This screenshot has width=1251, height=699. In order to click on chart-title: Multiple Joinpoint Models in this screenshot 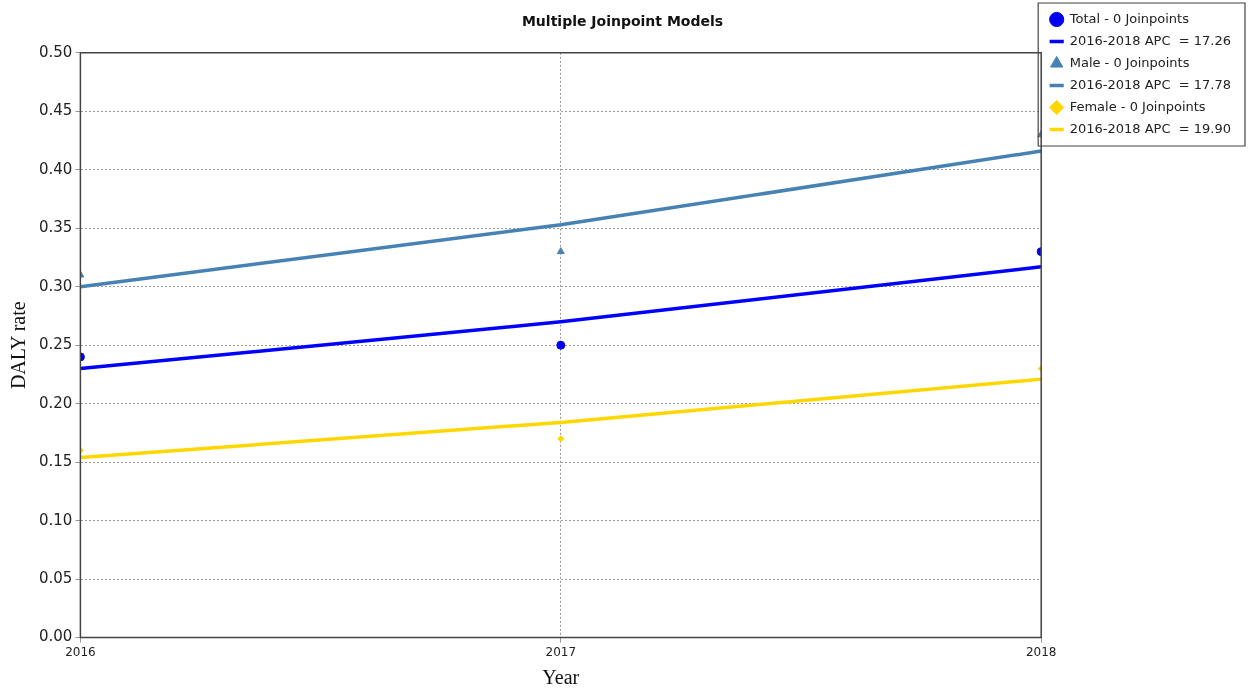, I will do `click(622, 21)`.